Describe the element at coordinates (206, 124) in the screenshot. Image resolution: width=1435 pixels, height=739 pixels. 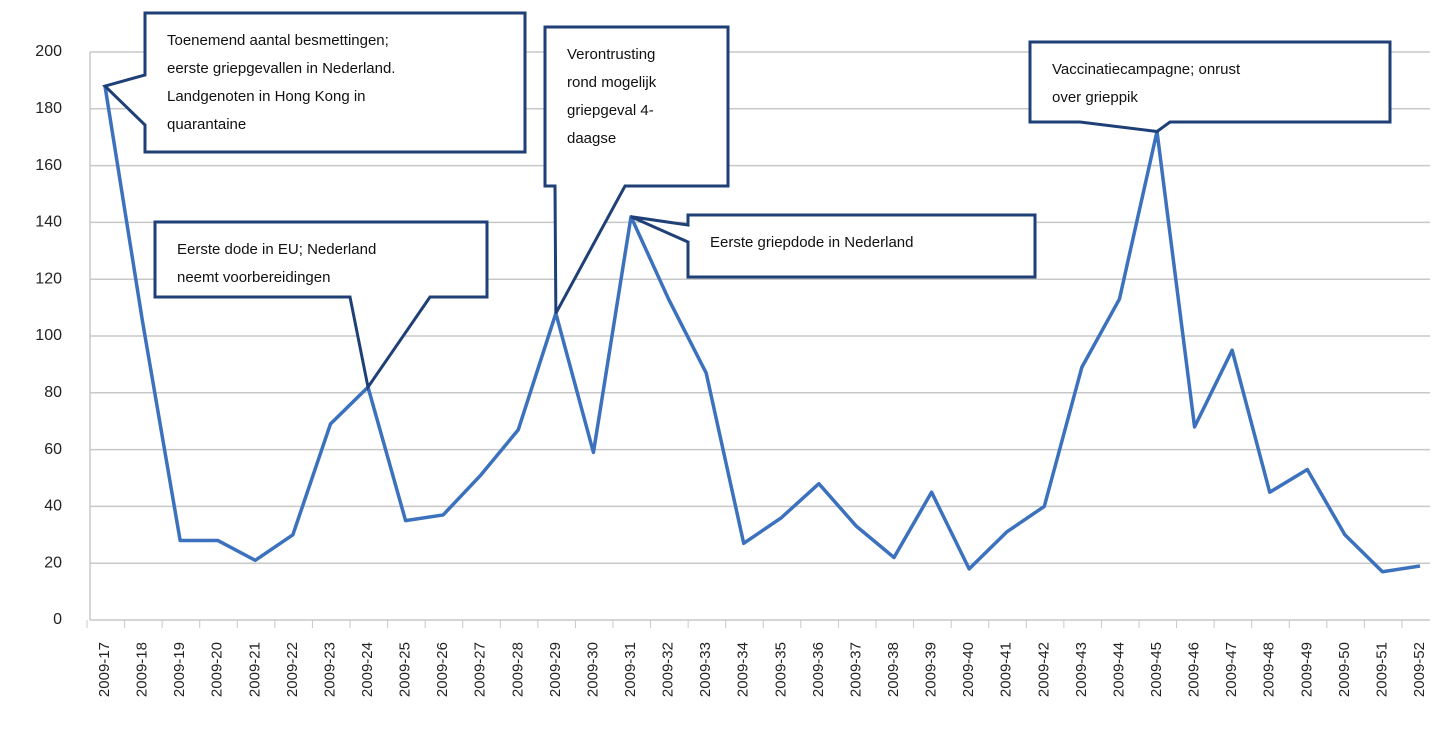
I see `callout-text: quarantaine` at that location.